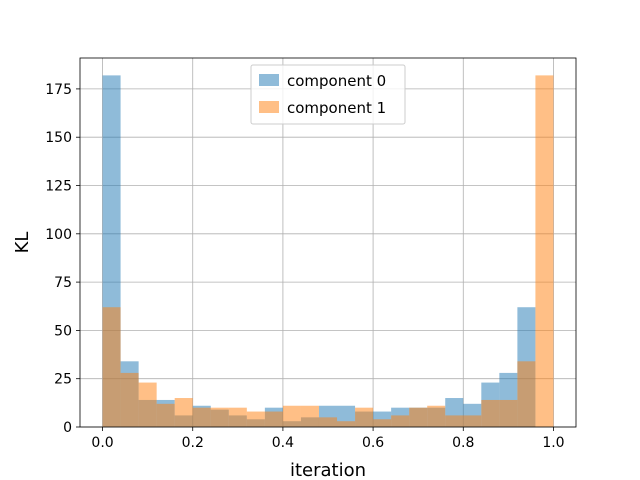  I want to click on y-tick-label: 100, so click(58, 235).